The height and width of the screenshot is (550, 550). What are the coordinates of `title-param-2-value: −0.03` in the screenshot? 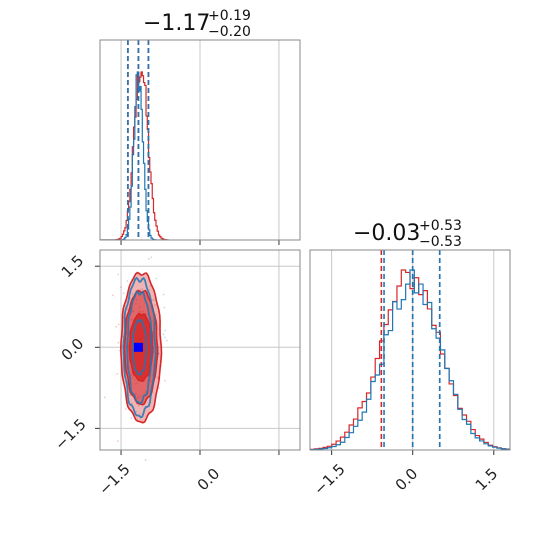 It's located at (386, 233).